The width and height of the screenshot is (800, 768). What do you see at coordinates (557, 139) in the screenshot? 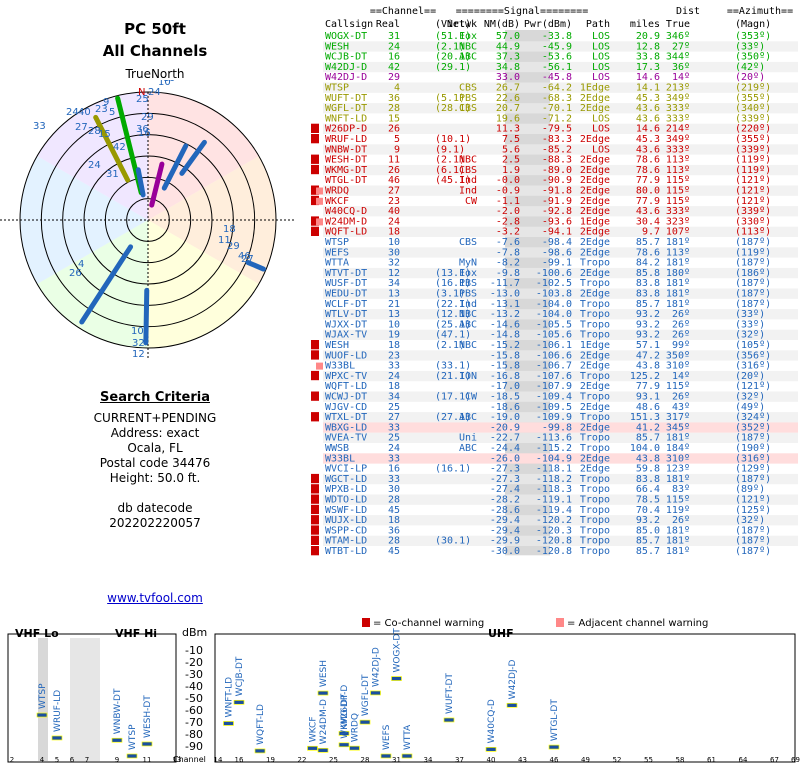
I see `table-cell: -83.3` at bounding box center [557, 139].